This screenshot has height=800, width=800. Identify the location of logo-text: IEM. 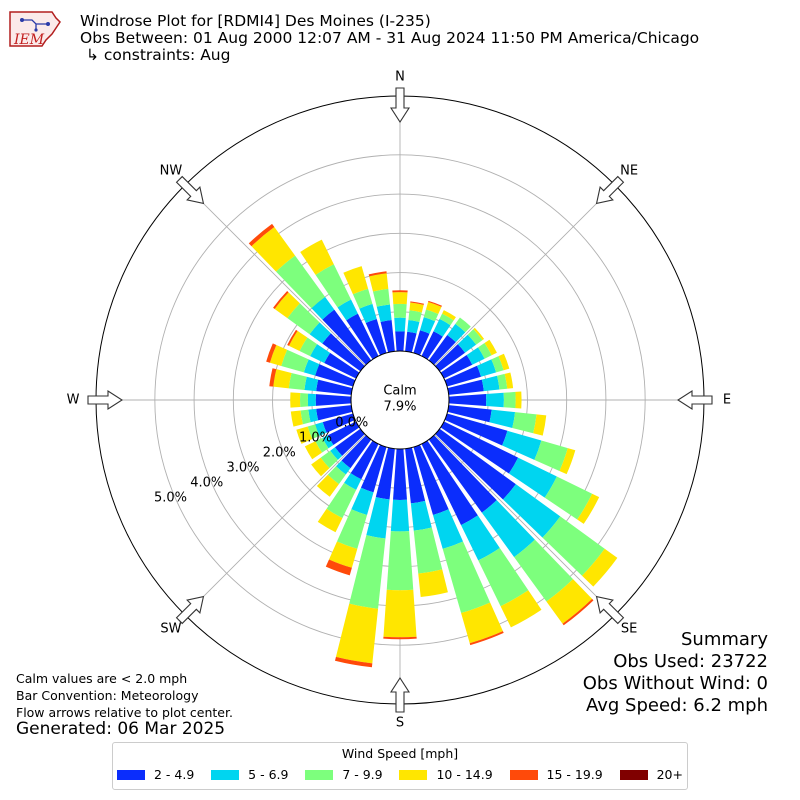
(29, 40).